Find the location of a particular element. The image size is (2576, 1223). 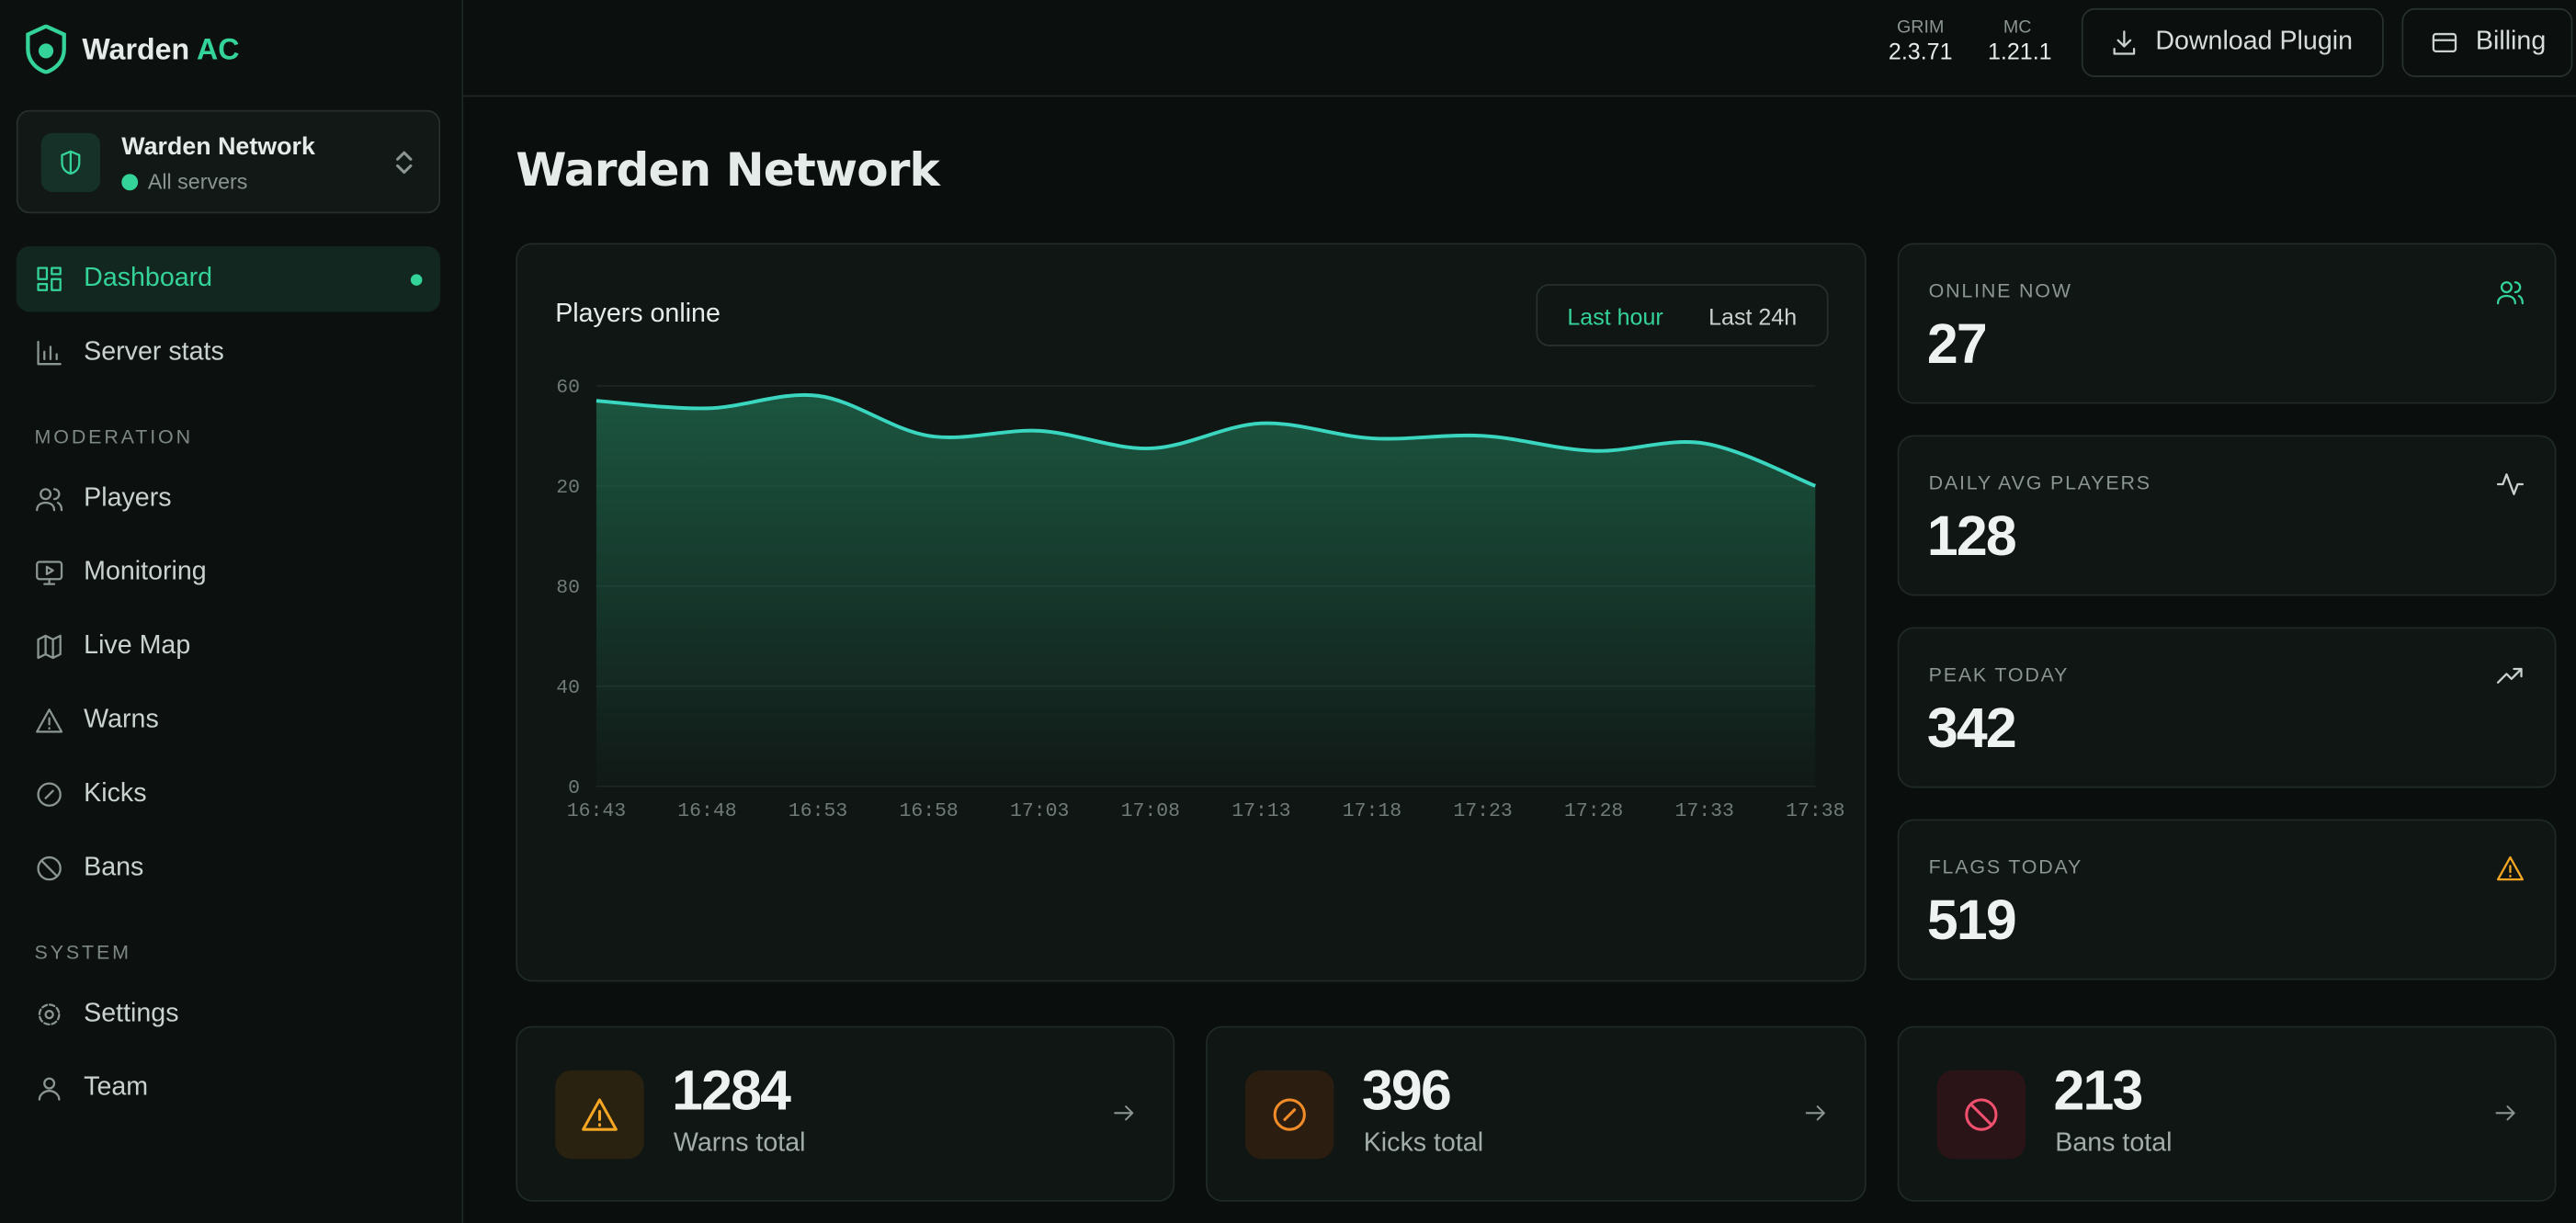

range-toggle: Last hour Last 24h is located at coordinates (1682, 315).